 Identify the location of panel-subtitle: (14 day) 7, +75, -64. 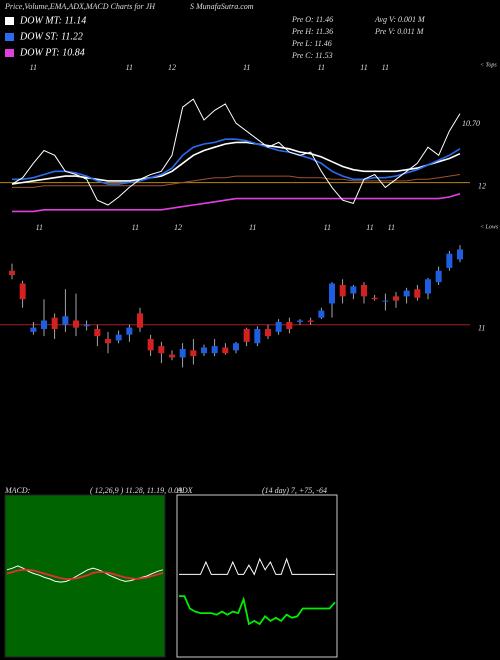
(294, 490).